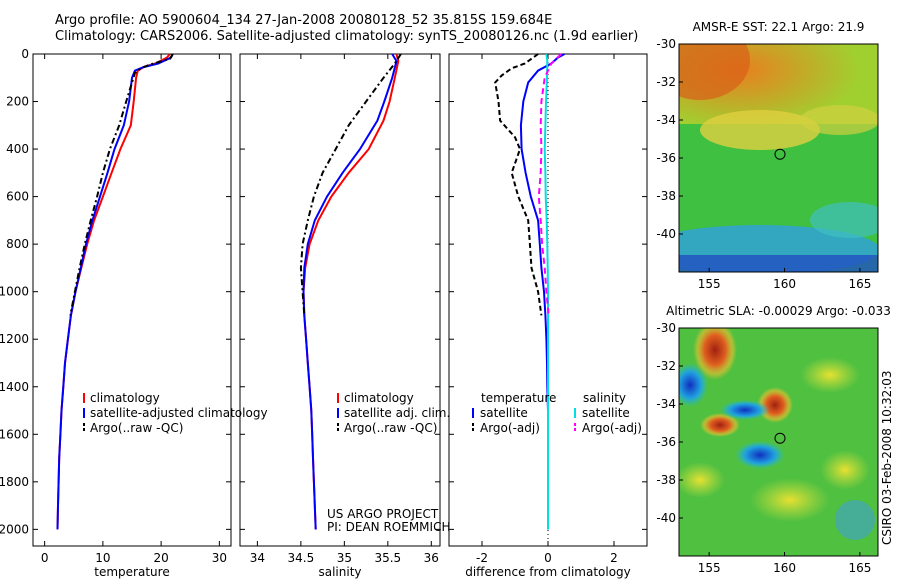  Describe the element at coordinates (397, 413) in the screenshot. I see `legend-label: satellite adj. clim.` at that location.